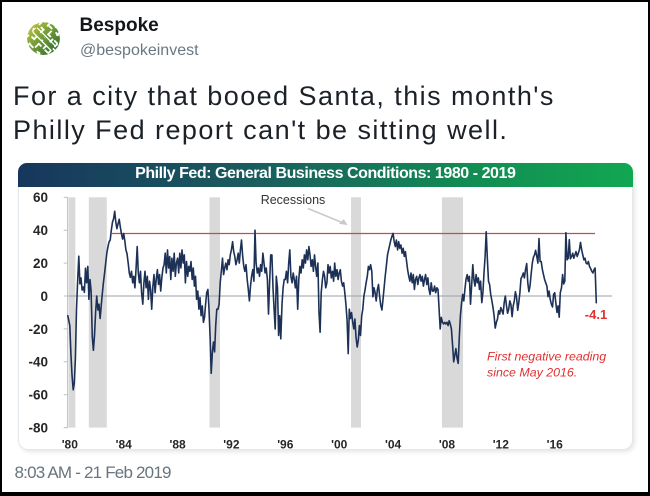 Image resolution: width=650 pixels, height=496 pixels. Describe the element at coordinates (40, 230) in the screenshot. I see `svg-text: 40` at that location.